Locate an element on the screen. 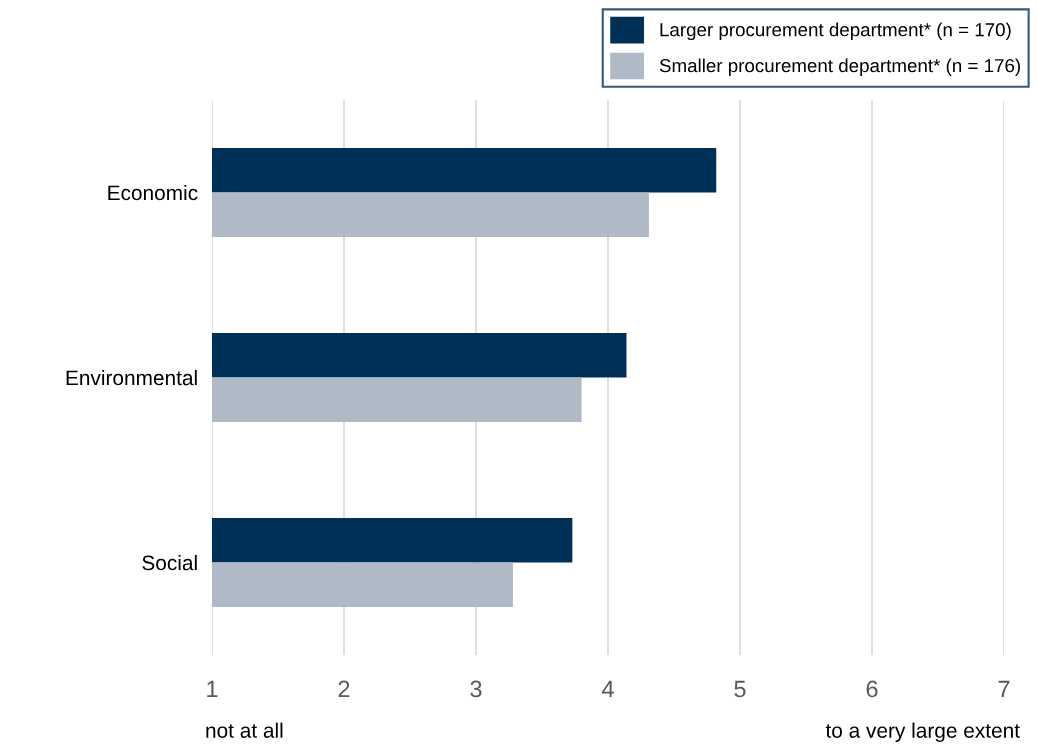 The width and height of the screenshot is (1038, 754). x-tick-label: 3 is located at coordinates (476, 689).